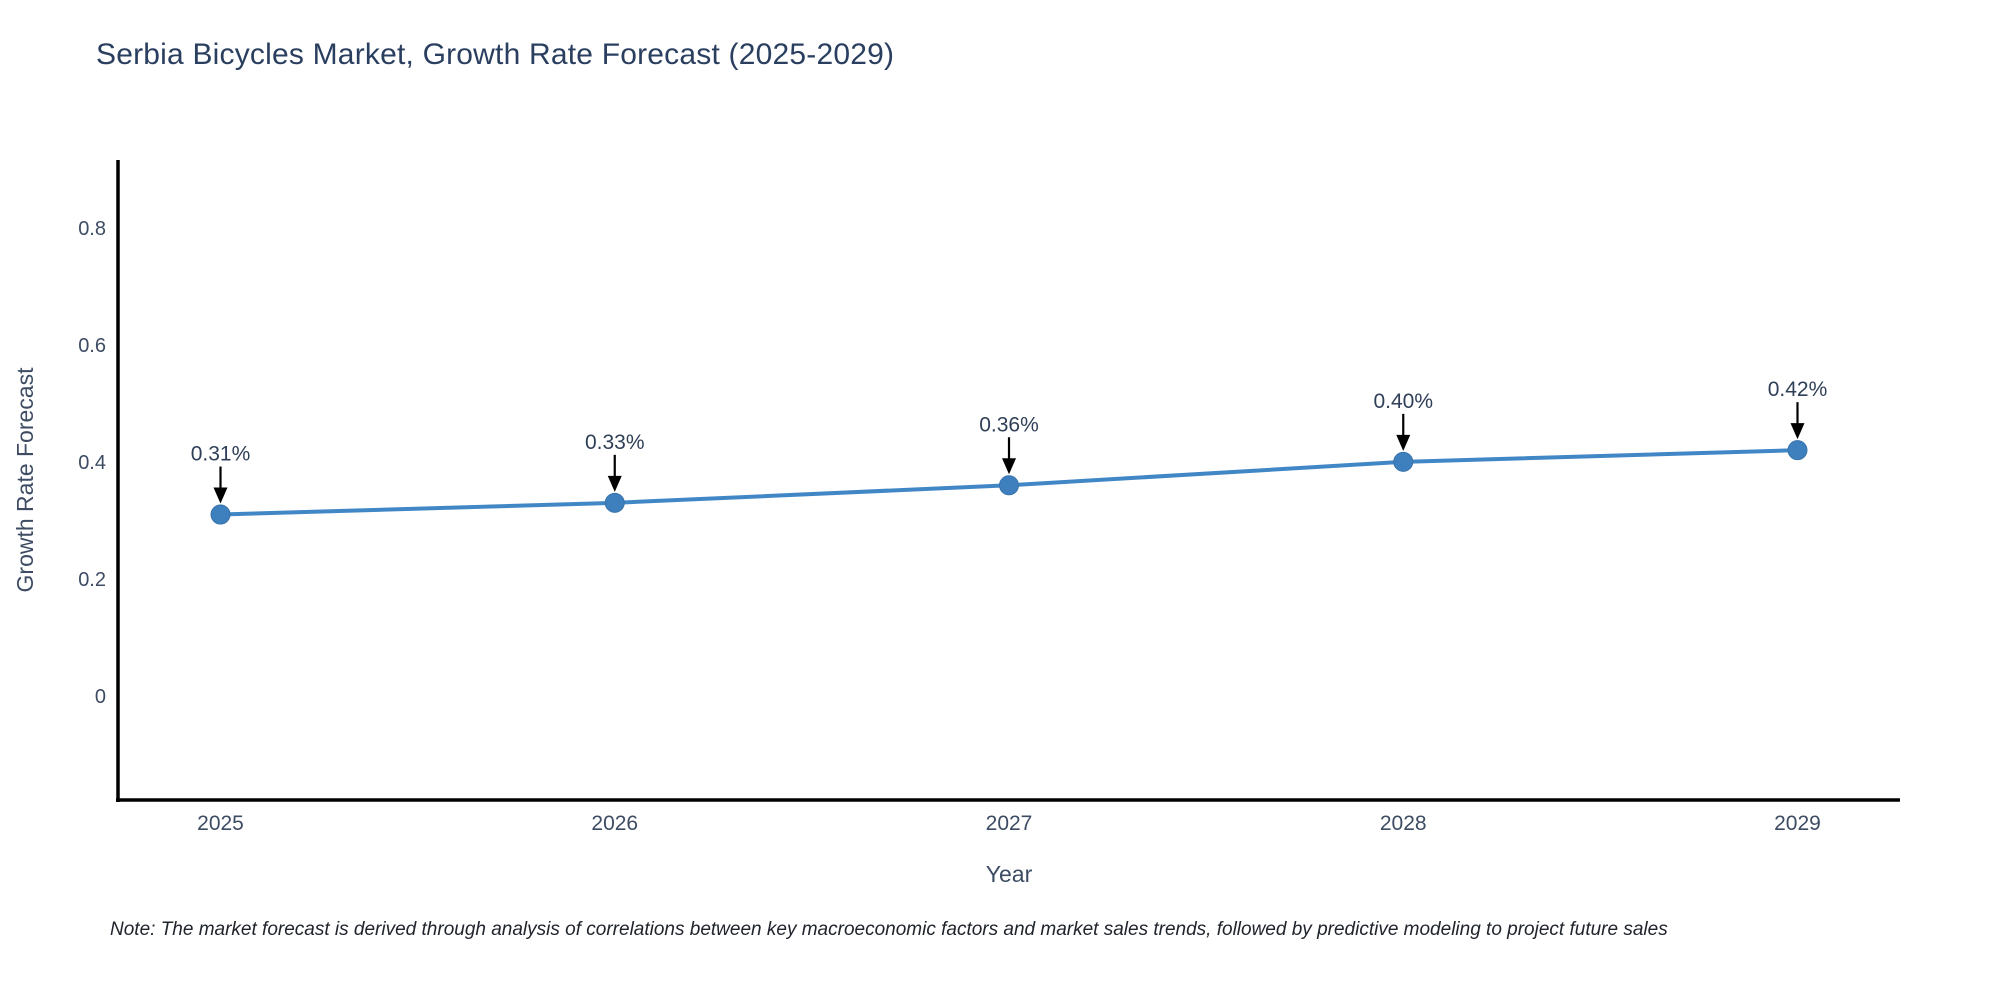  Describe the element at coordinates (1009, 424) in the screenshot. I see `annotation-label: 0.36%` at that location.